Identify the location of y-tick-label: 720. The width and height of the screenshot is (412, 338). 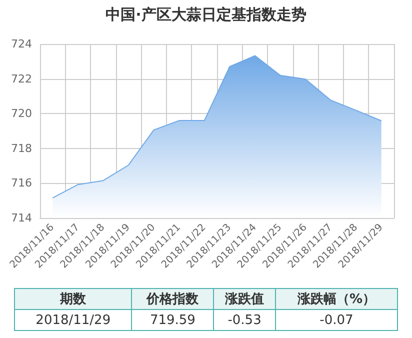
(21, 113).